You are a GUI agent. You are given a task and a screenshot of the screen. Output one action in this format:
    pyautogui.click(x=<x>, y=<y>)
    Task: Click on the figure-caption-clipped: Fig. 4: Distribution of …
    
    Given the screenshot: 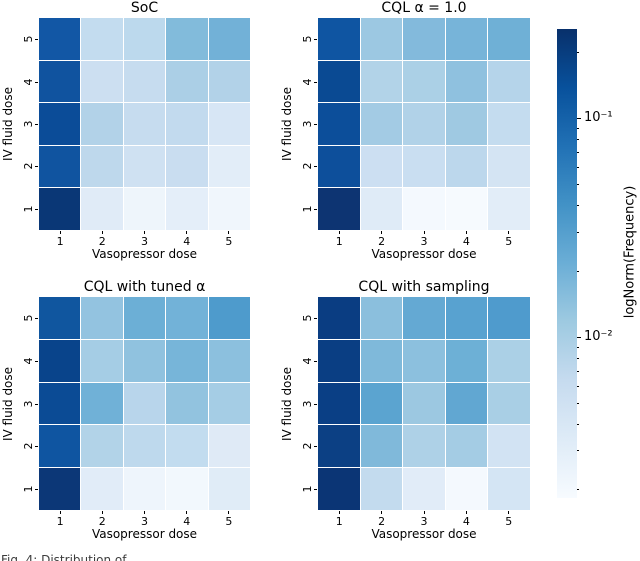 What is the action you would take?
    pyautogui.click(x=72, y=557)
    